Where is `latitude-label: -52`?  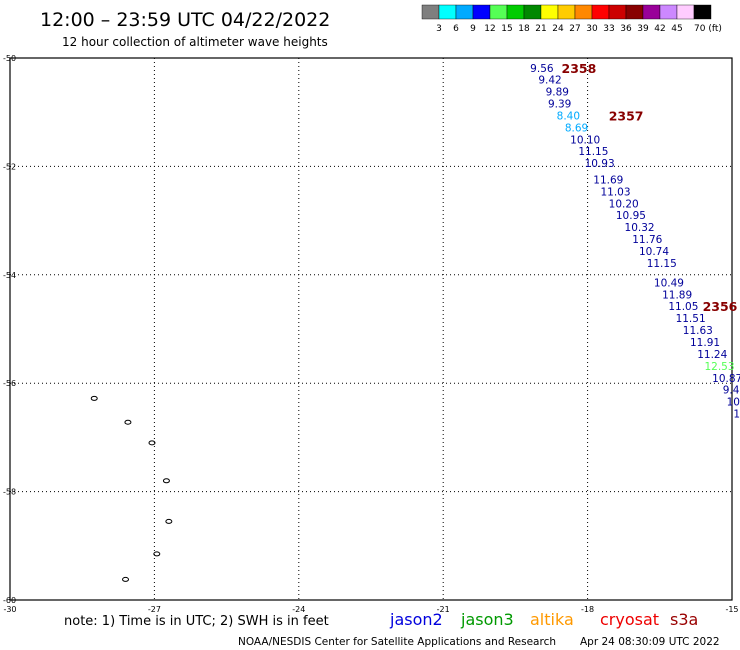 latitude-label: -52 is located at coordinates (9, 166).